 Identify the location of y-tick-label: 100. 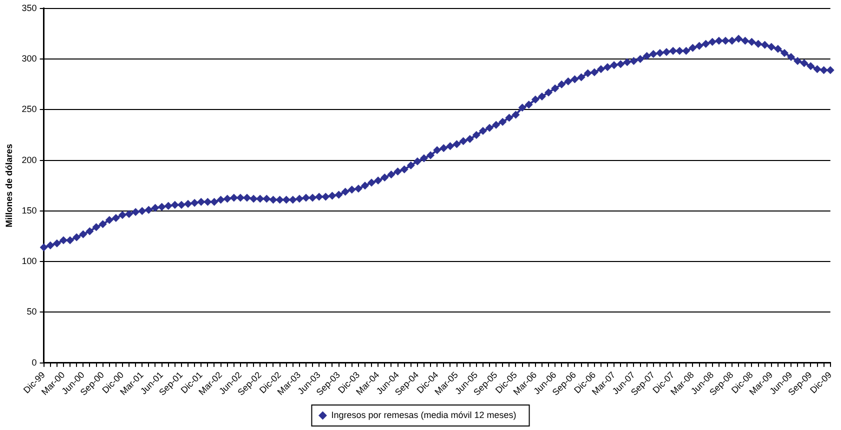
(29, 261).